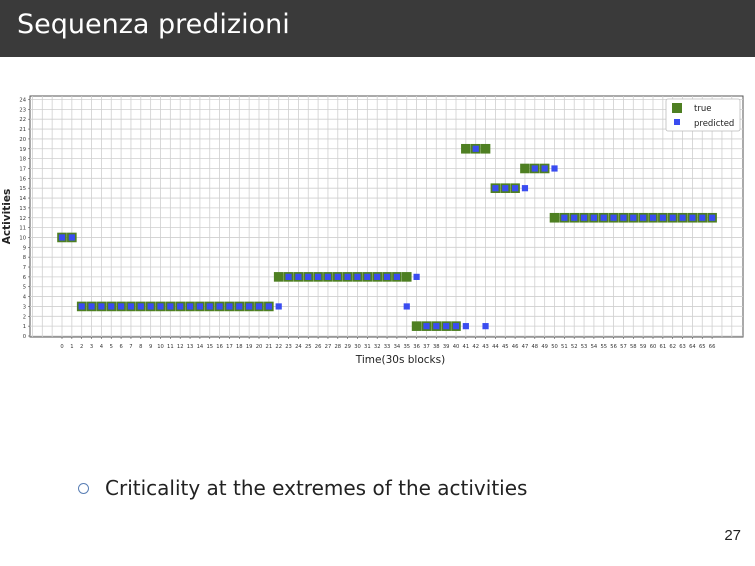  What do you see at coordinates (180, 347) in the screenshot?
I see `x-tick-label: 12` at bounding box center [180, 347].